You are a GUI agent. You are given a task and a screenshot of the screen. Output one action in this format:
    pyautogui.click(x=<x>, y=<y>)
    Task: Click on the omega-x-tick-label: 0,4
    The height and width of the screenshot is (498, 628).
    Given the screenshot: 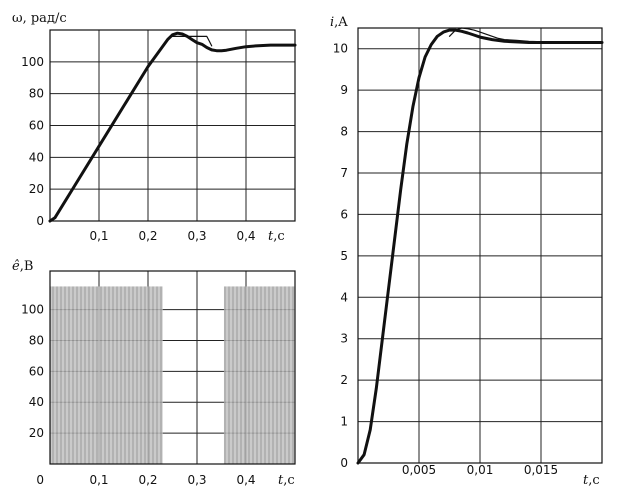 What is the action you would take?
    pyautogui.click(x=245, y=236)
    